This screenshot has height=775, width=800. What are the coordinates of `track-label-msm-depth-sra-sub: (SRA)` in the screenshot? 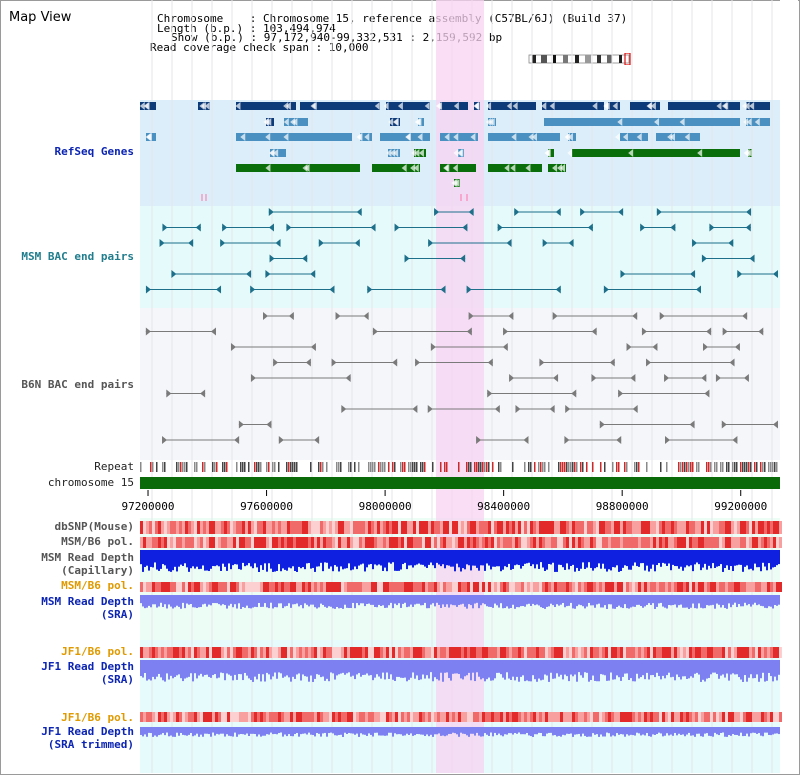 It's located at (117, 614).